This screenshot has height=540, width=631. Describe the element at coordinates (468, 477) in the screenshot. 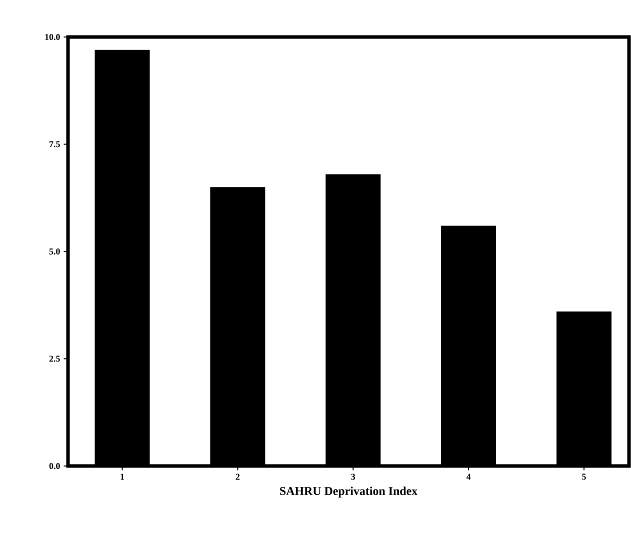

I see `x-tick-label: 4` at that location.